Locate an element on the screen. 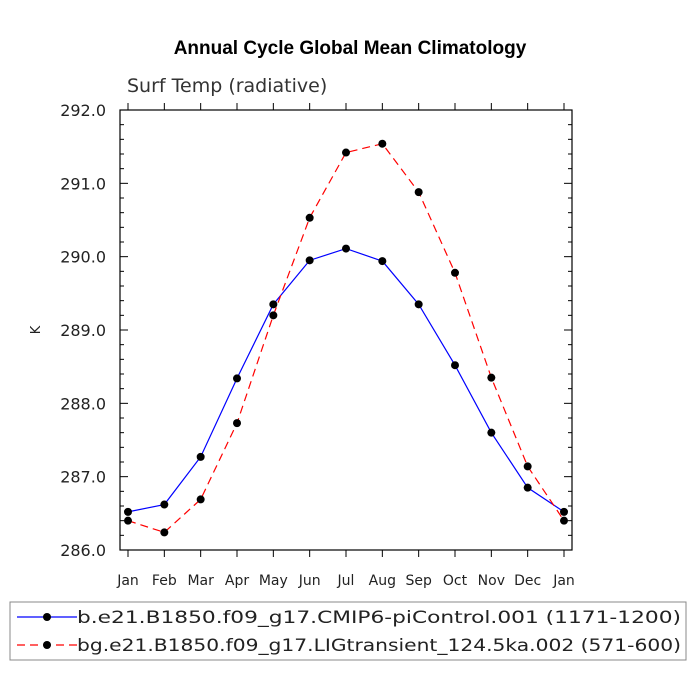 The width and height of the screenshot is (700, 700). chart-title: Annual Cycle Global Mean Climatology is located at coordinates (350, 48).